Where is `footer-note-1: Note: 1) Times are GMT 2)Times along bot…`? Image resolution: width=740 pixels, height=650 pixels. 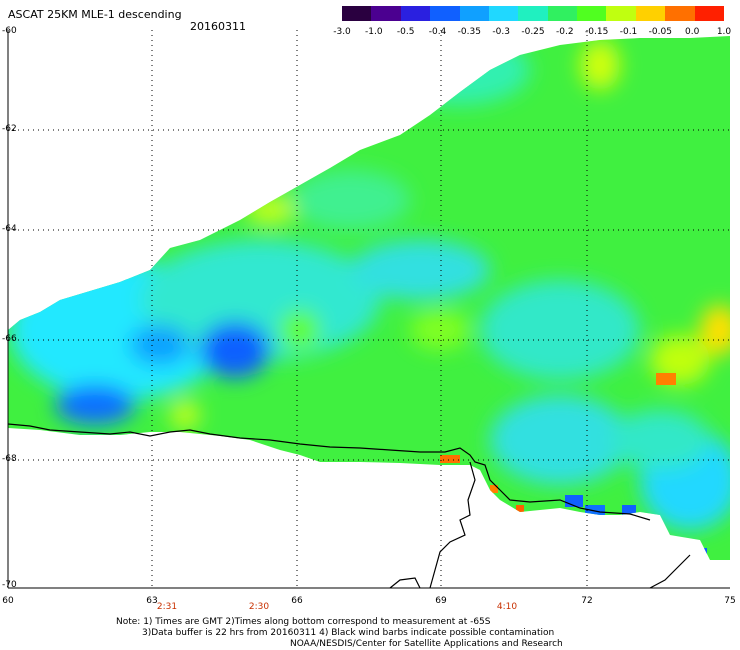 footer-note-1: Note: 1) Times are GMT 2)Times along bot… is located at coordinates (303, 622).